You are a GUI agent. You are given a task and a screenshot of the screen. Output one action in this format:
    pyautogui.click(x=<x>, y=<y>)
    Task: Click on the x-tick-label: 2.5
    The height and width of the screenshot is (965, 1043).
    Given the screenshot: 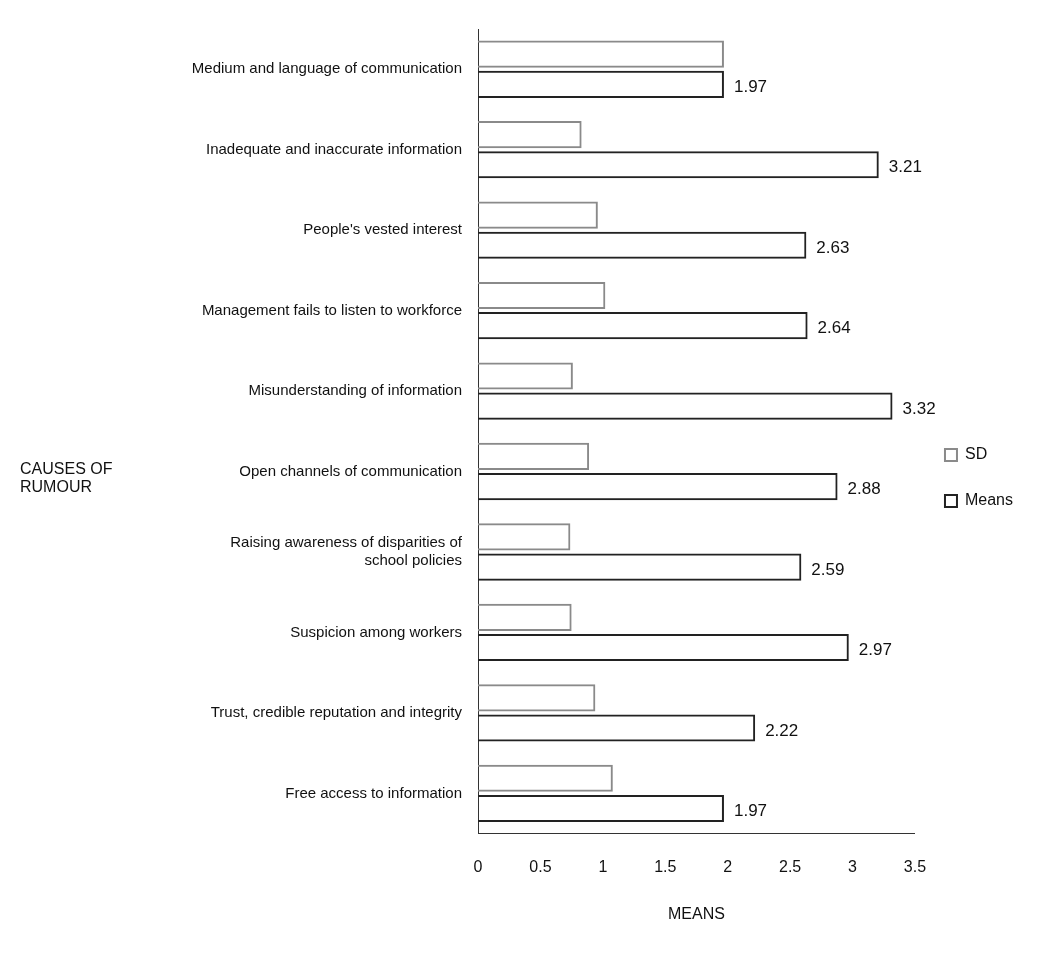 What is the action you would take?
    pyautogui.click(x=790, y=866)
    